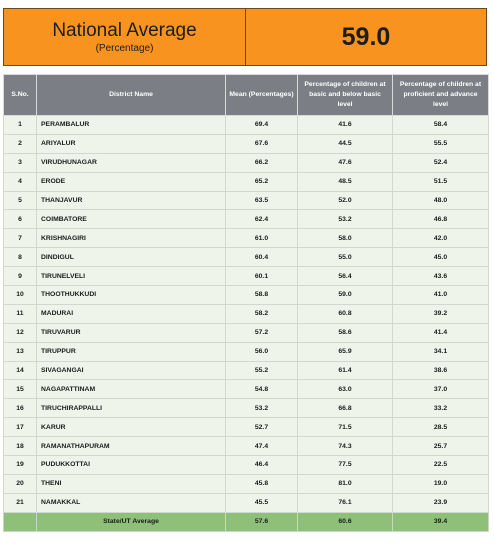 The image size is (494, 553). Describe the element at coordinates (20, 427) in the screenshot. I see `sno-cell: 17` at that location.